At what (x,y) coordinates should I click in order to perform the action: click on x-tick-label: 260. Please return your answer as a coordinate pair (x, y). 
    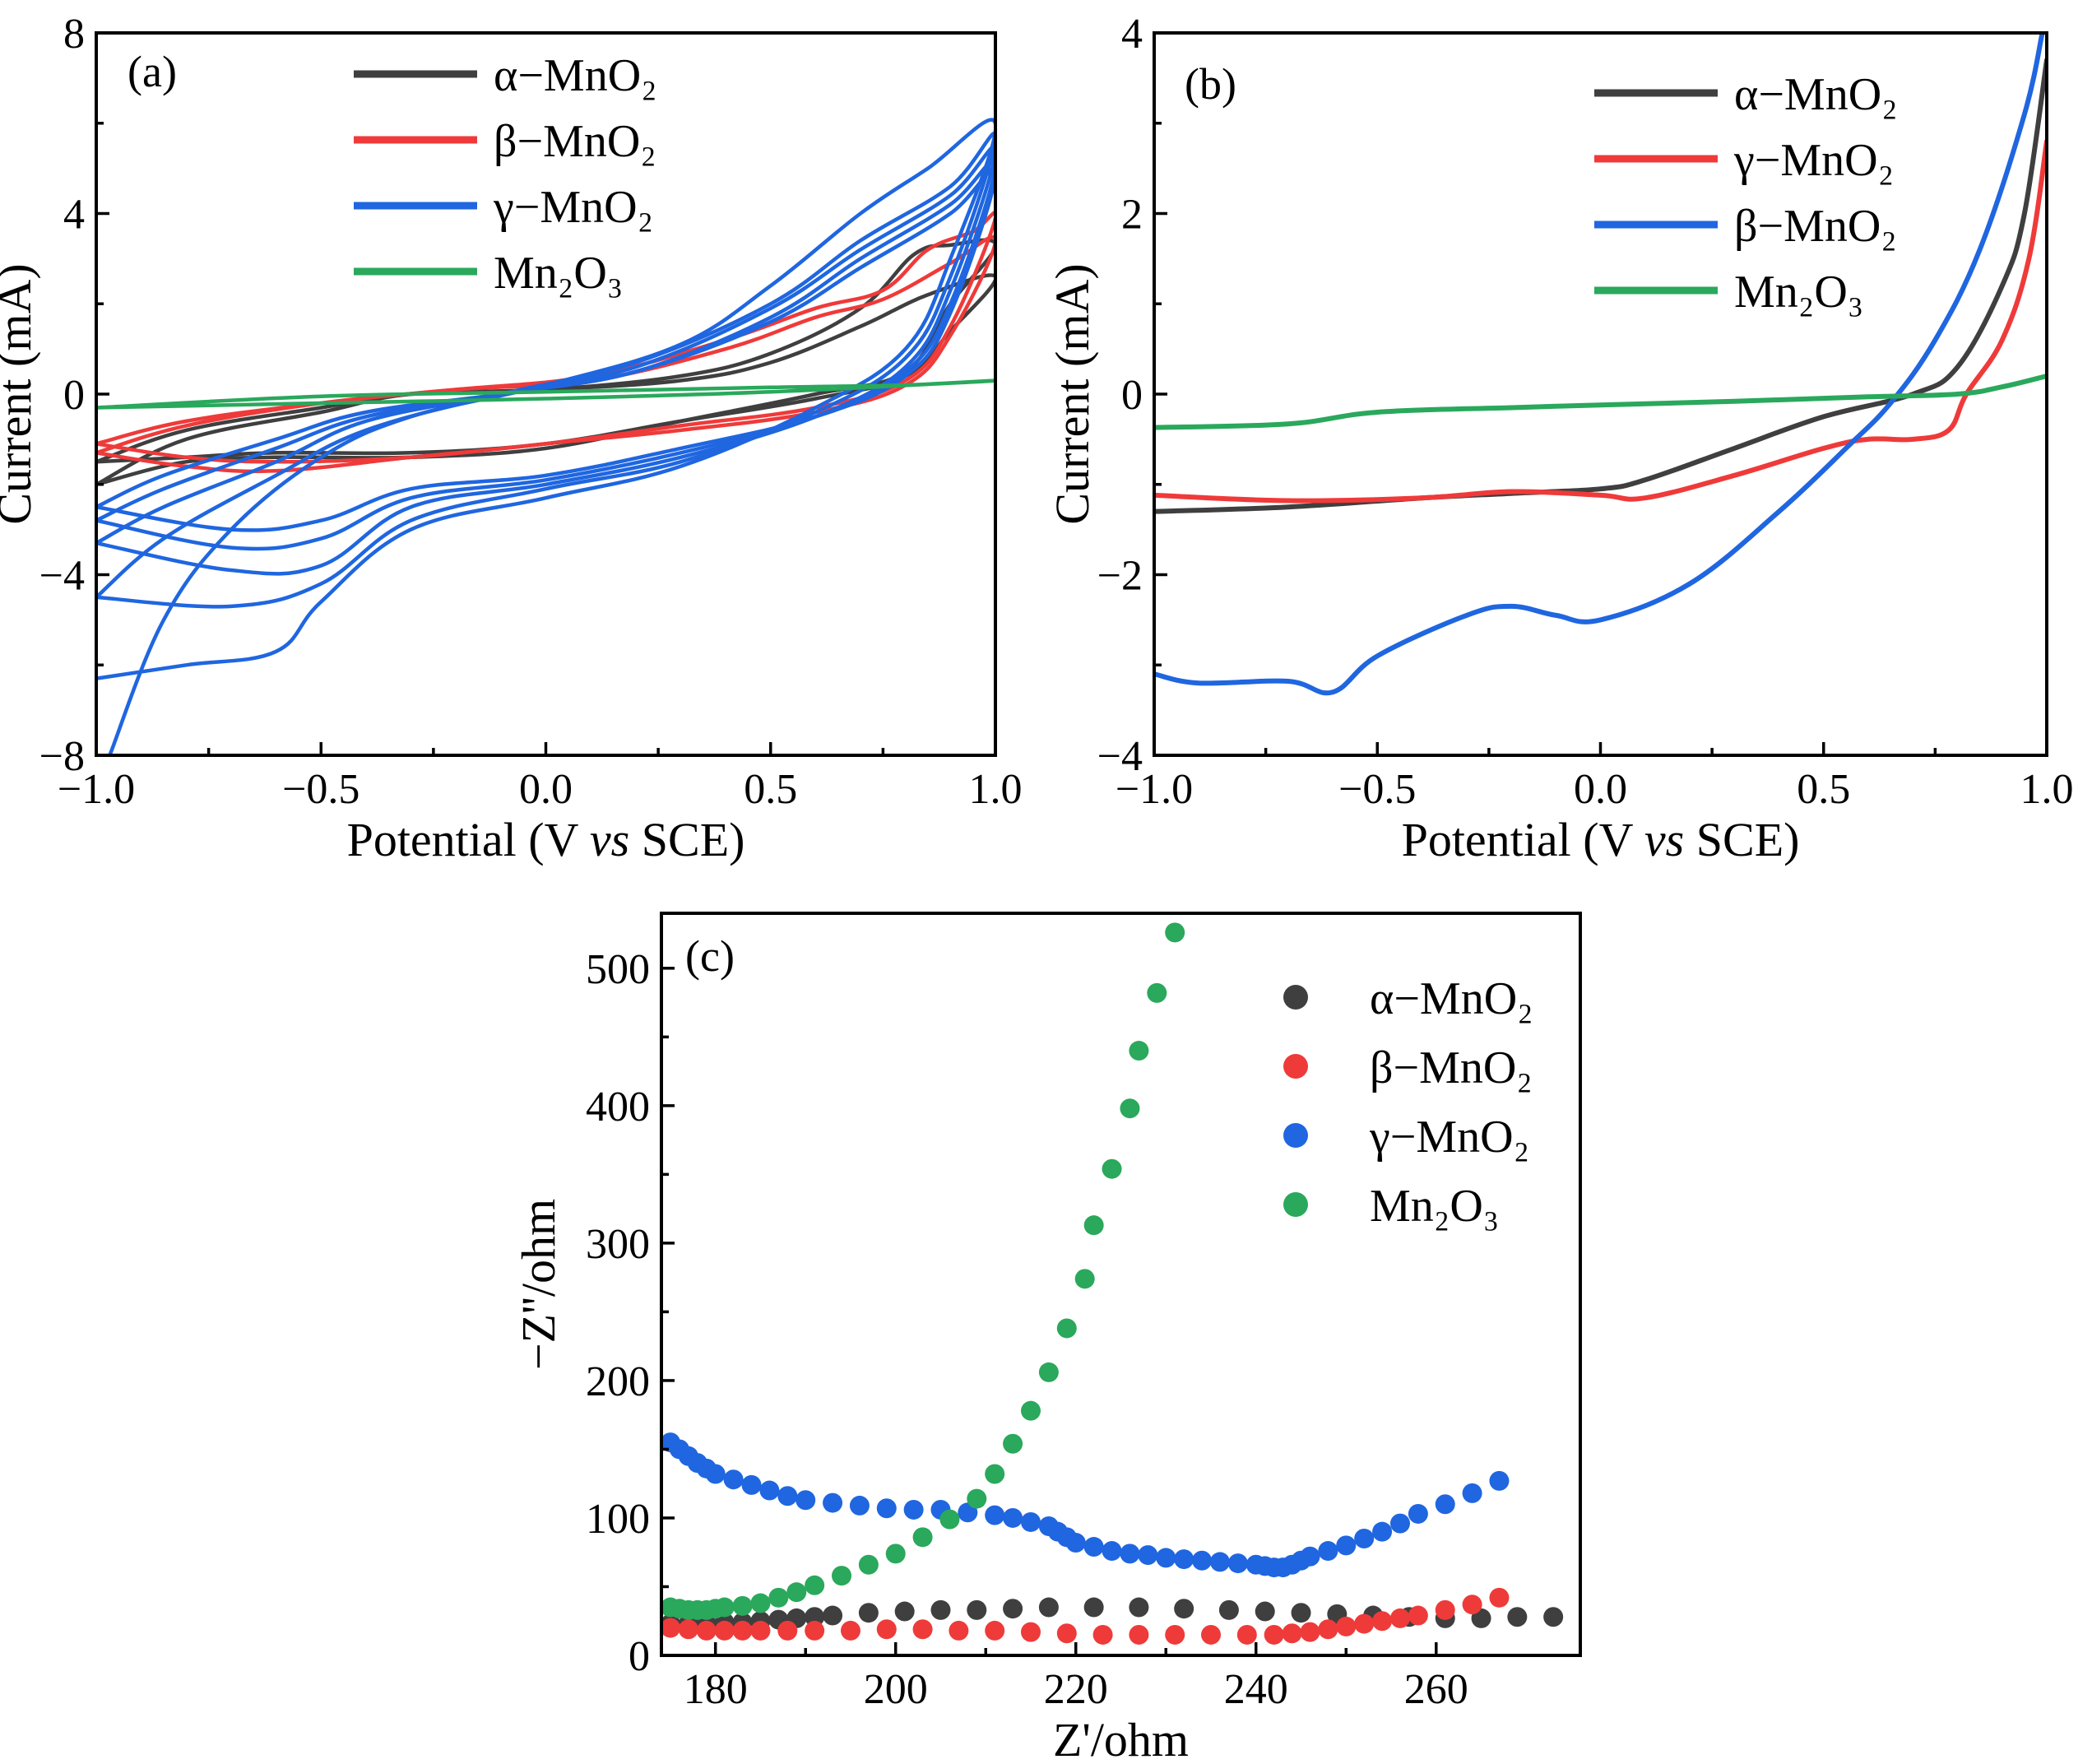
    Looking at the image, I should click on (1436, 1689).